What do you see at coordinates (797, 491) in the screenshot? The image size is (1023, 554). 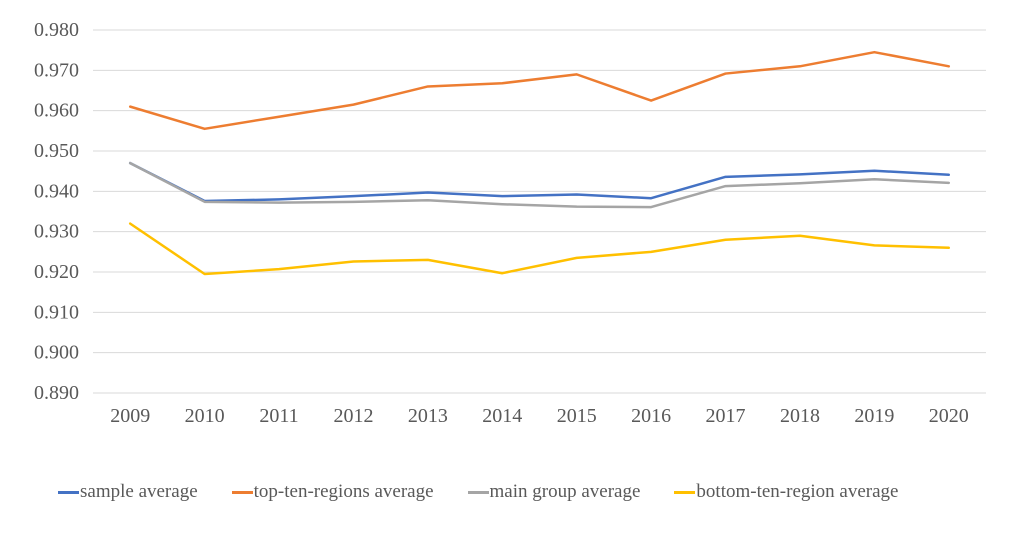 I see `legend-label: bottom-ten-region average` at bounding box center [797, 491].